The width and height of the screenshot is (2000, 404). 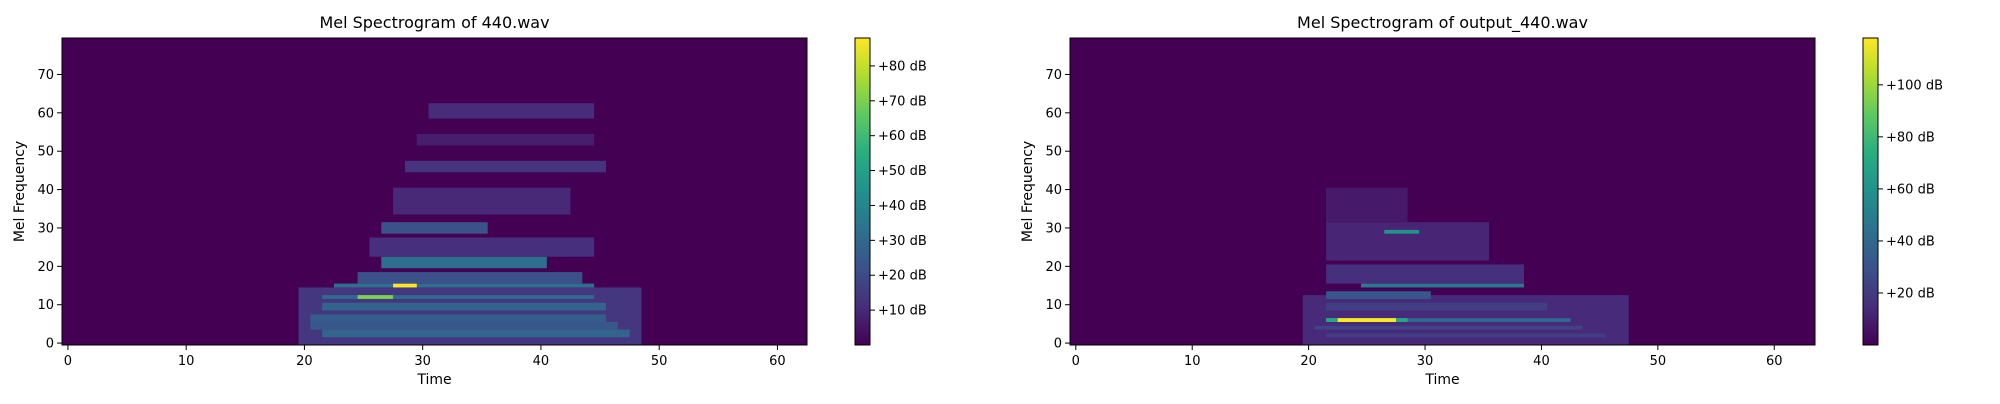 What do you see at coordinates (902, 241) in the screenshot?
I see `colorbar-tick-label: +30 dB` at bounding box center [902, 241].